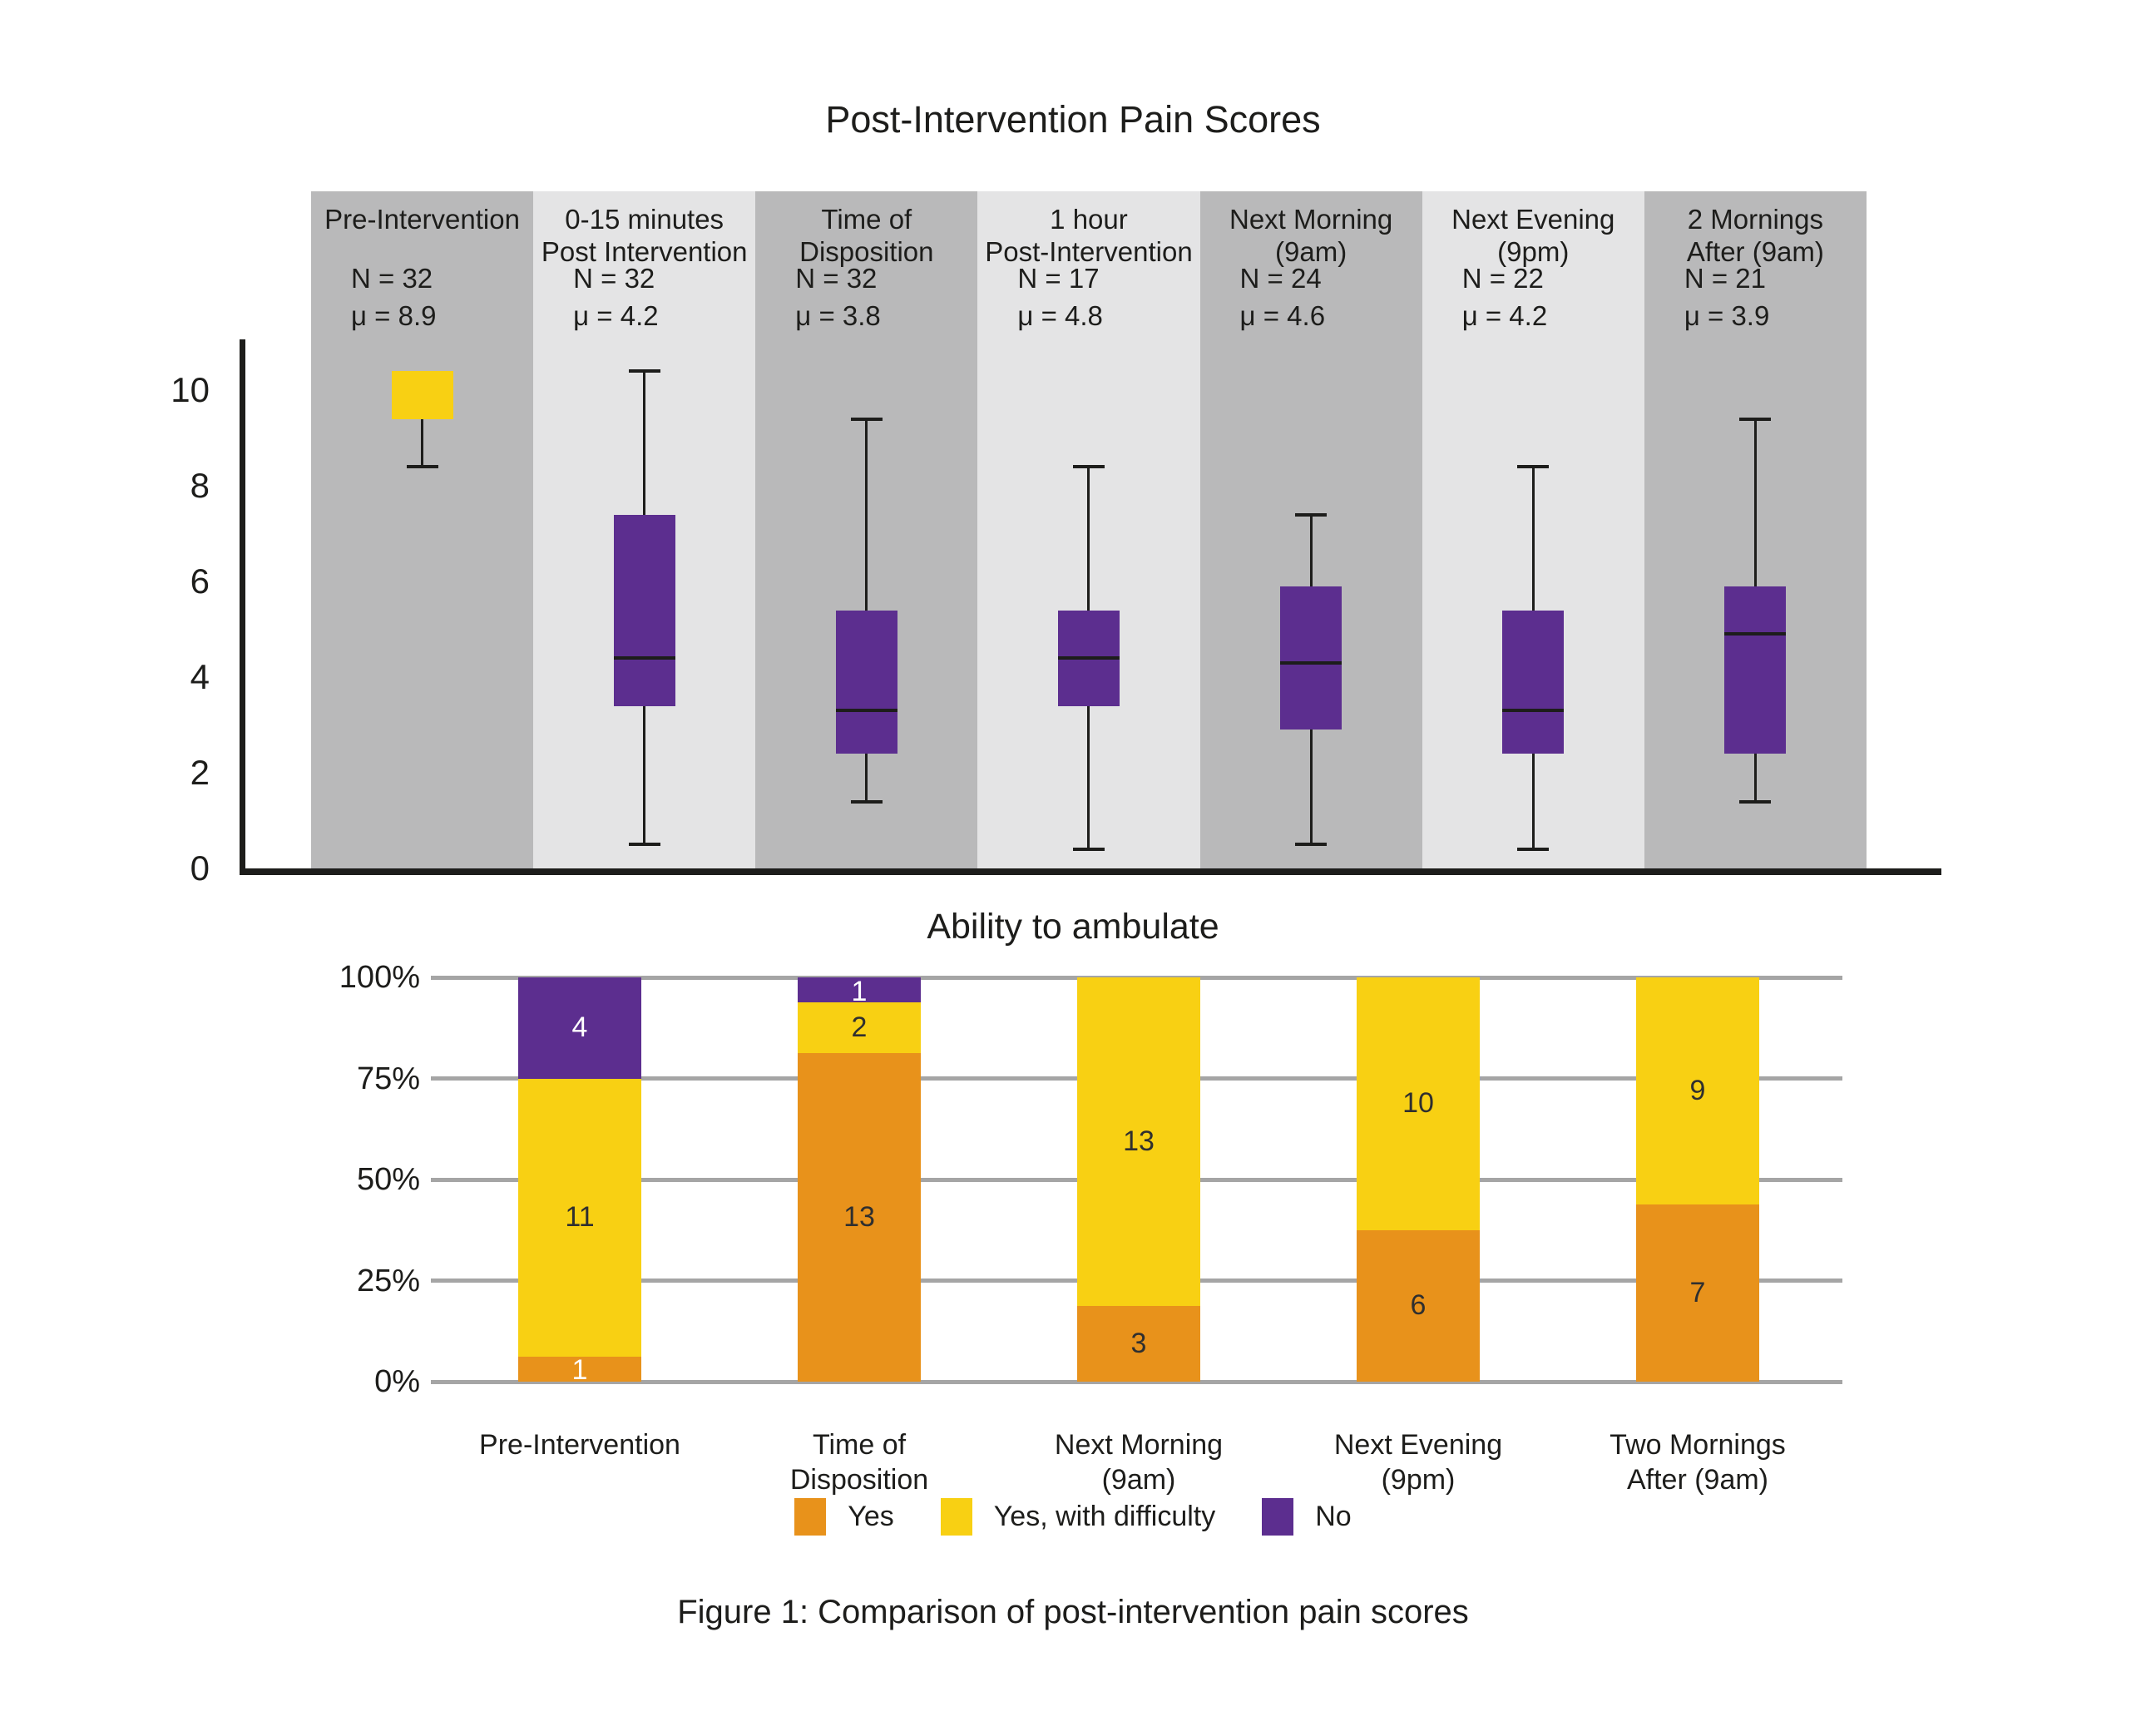 This screenshot has height=1736, width=2146. What do you see at coordinates (200, 868) in the screenshot?
I see `y-axis-label: 0` at bounding box center [200, 868].